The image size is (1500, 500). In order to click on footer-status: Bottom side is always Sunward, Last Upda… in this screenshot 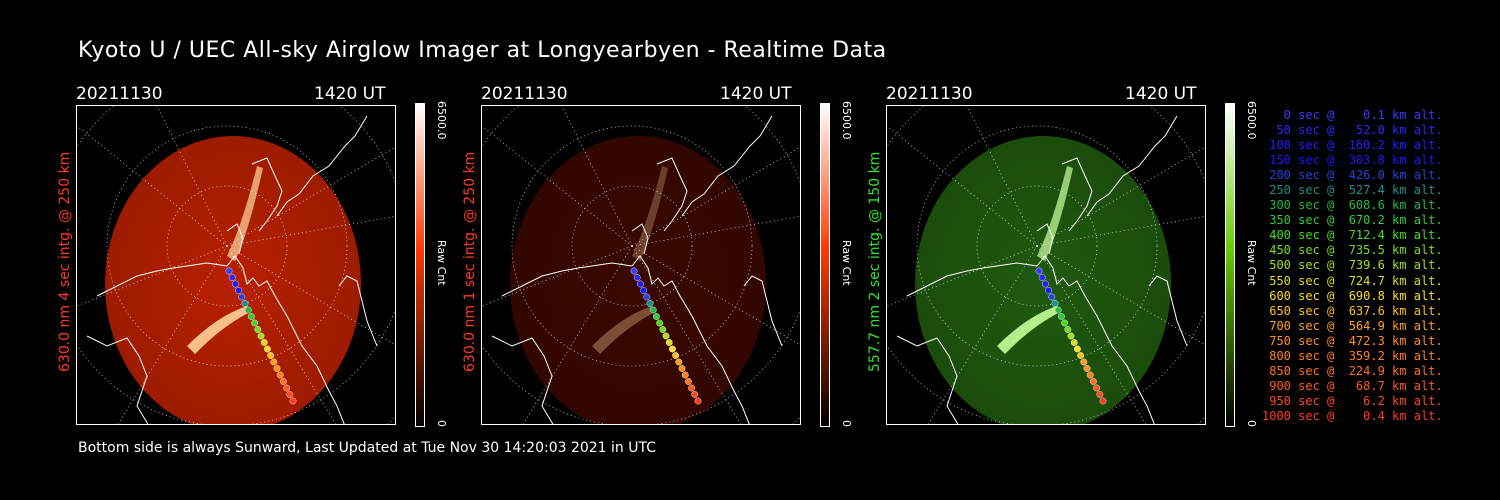, I will do `click(367, 448)`.